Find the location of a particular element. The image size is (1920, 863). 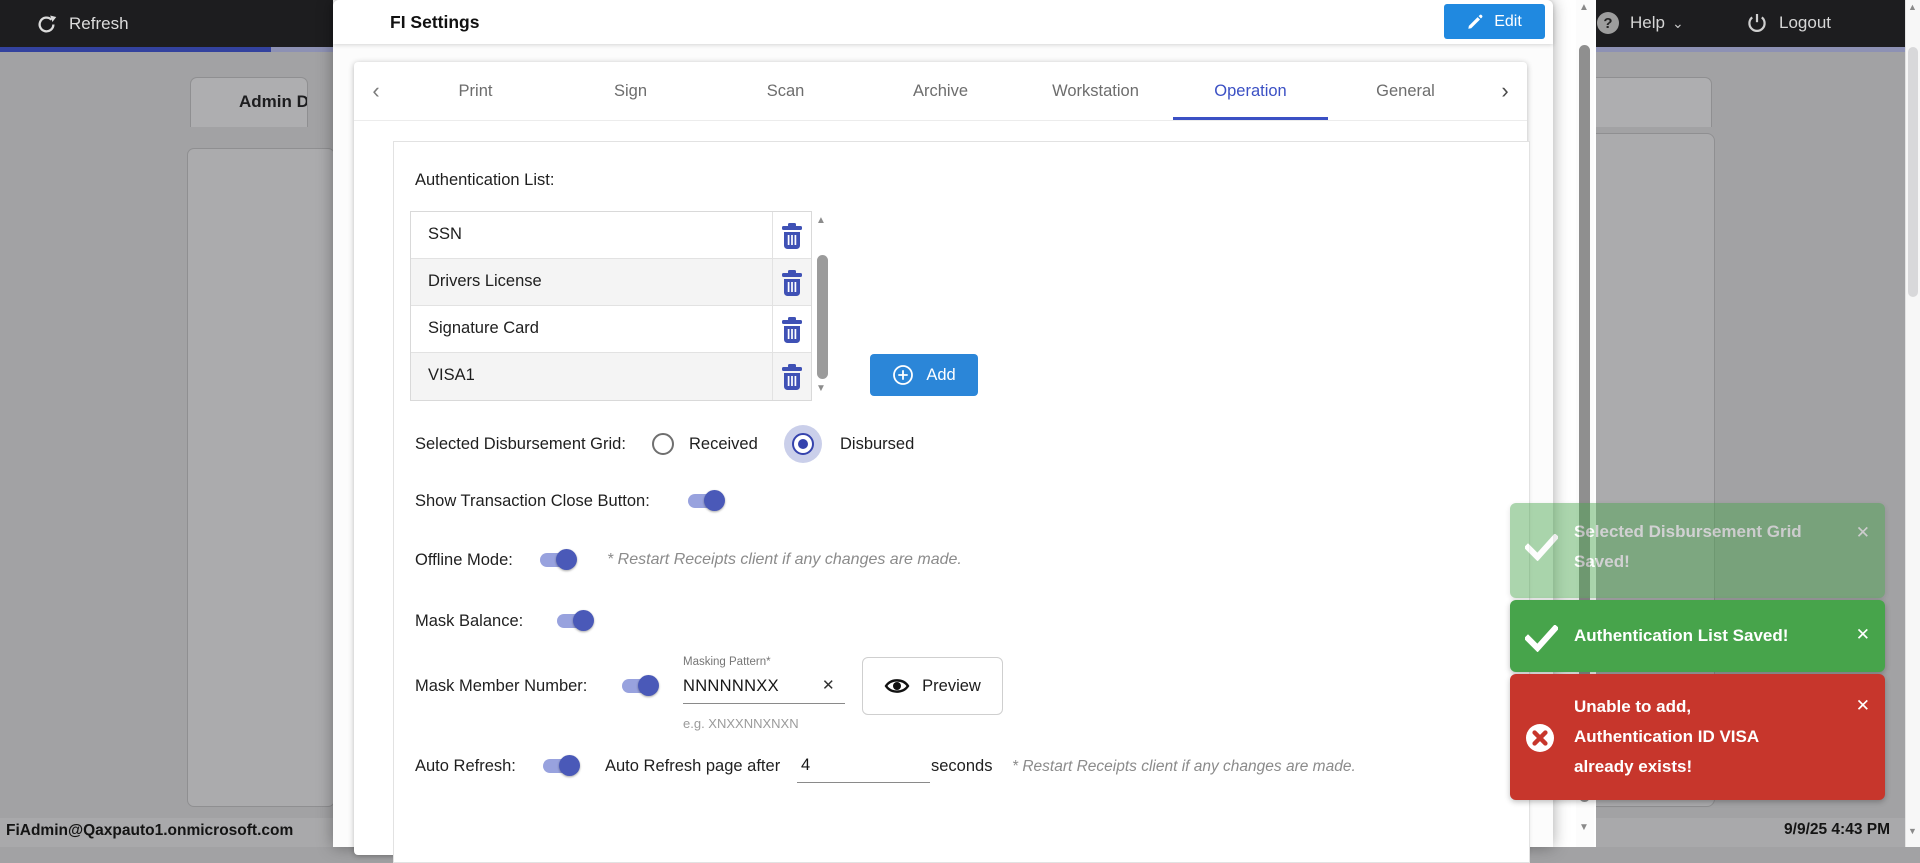

chevron-down-icon: ⌄ is located at coordinates (1677, 22).